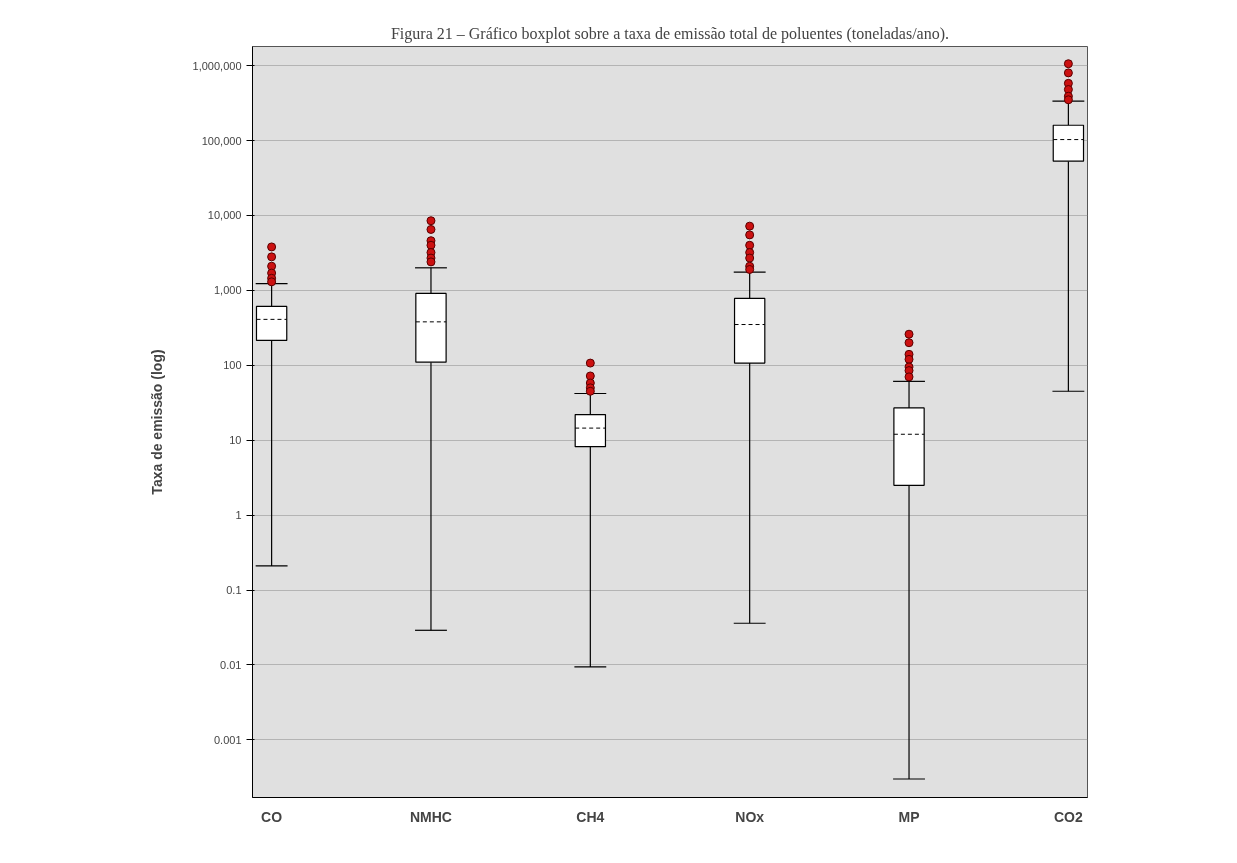  I want to click on x-tick-label: NOx, so click(750, 816).